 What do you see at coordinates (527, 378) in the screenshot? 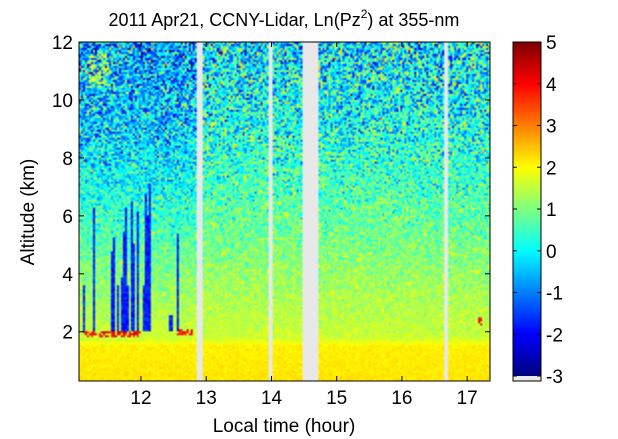
I see `colorbar-nodata-swatch` at bounding box center [527, 378].